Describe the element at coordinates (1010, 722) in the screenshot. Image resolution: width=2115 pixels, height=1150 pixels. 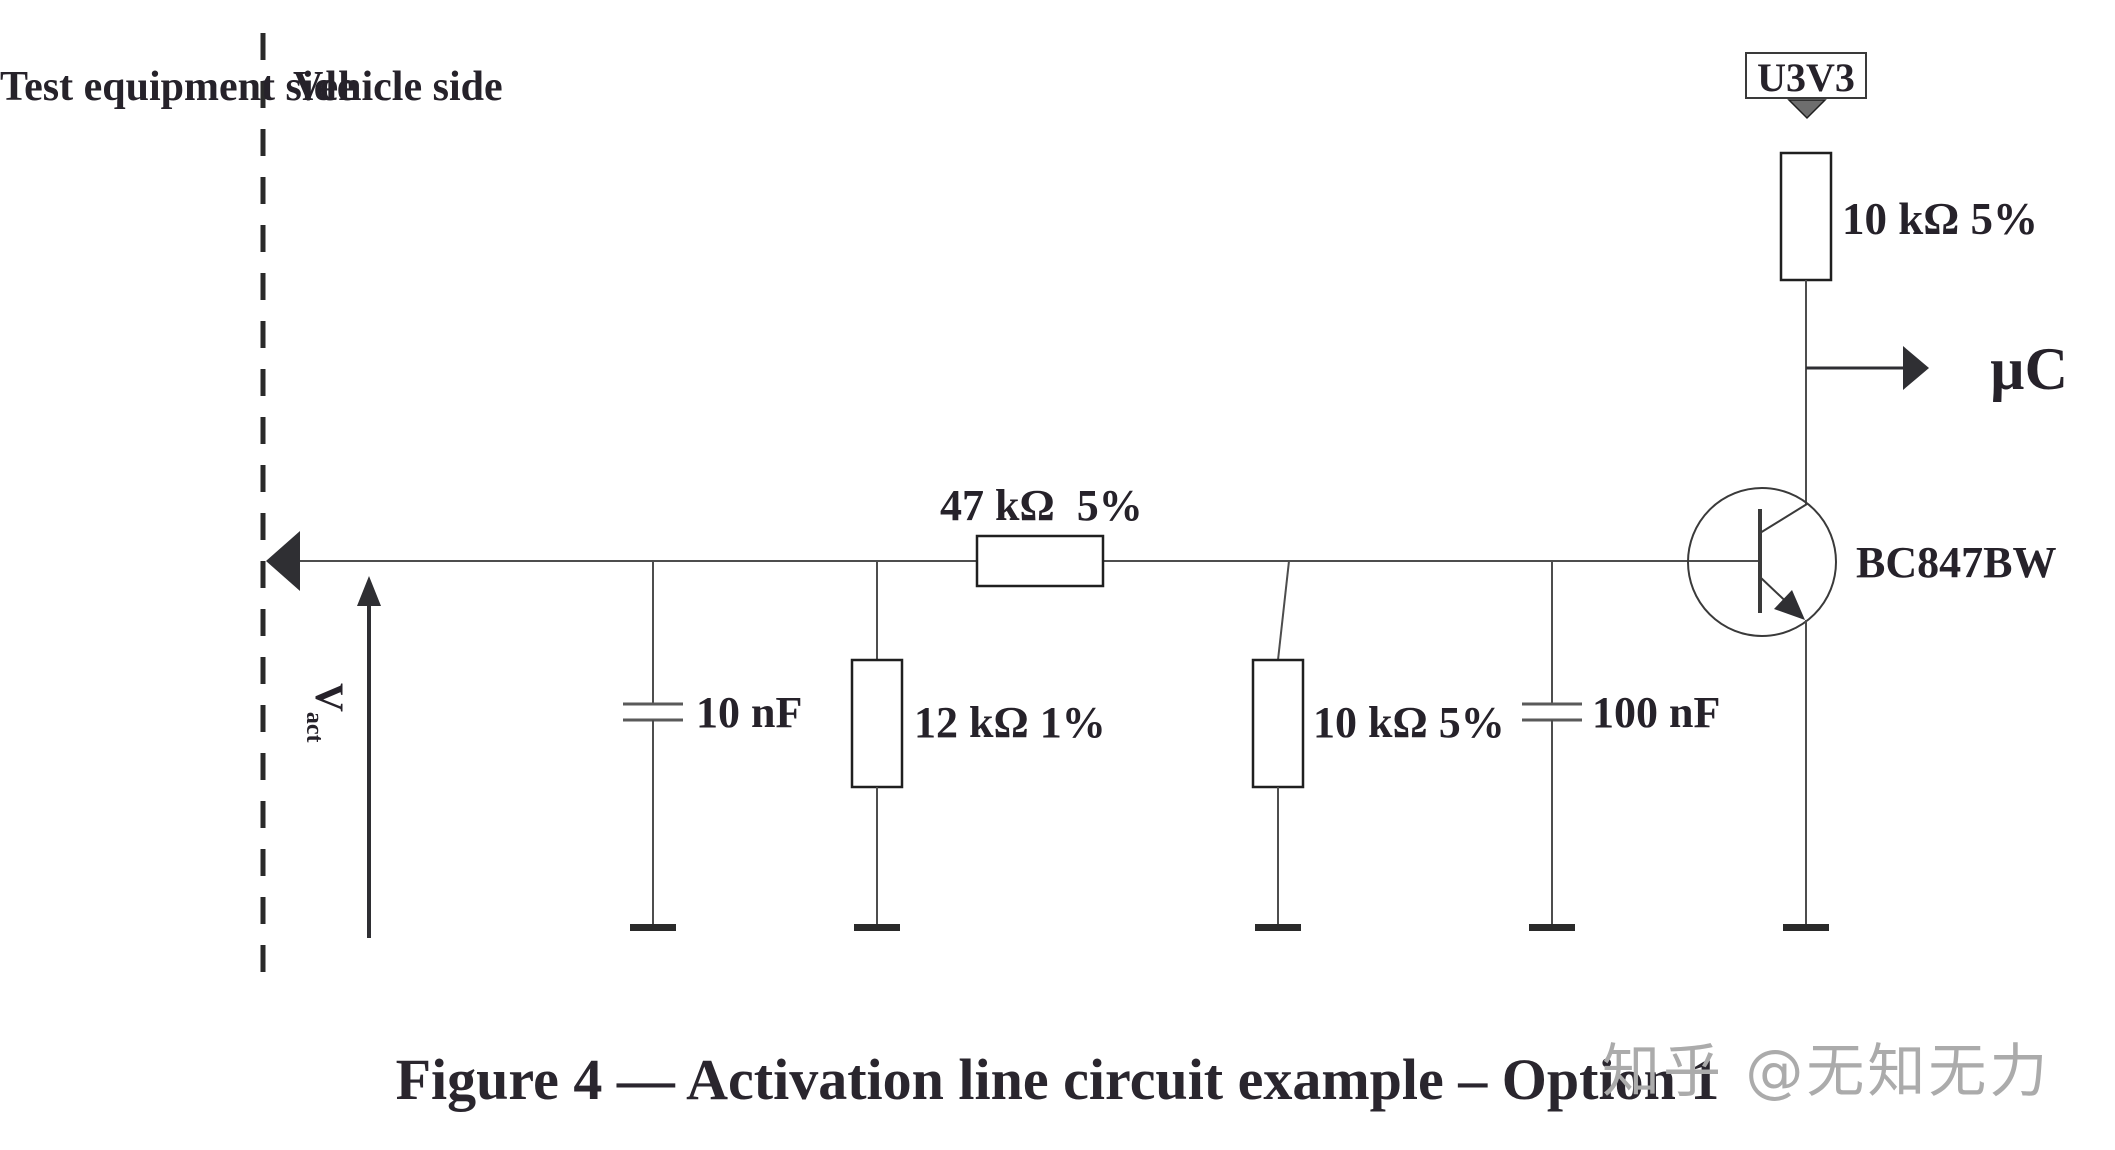
I see `divider-resistor-label: 12 kΩ 1%` at that location.